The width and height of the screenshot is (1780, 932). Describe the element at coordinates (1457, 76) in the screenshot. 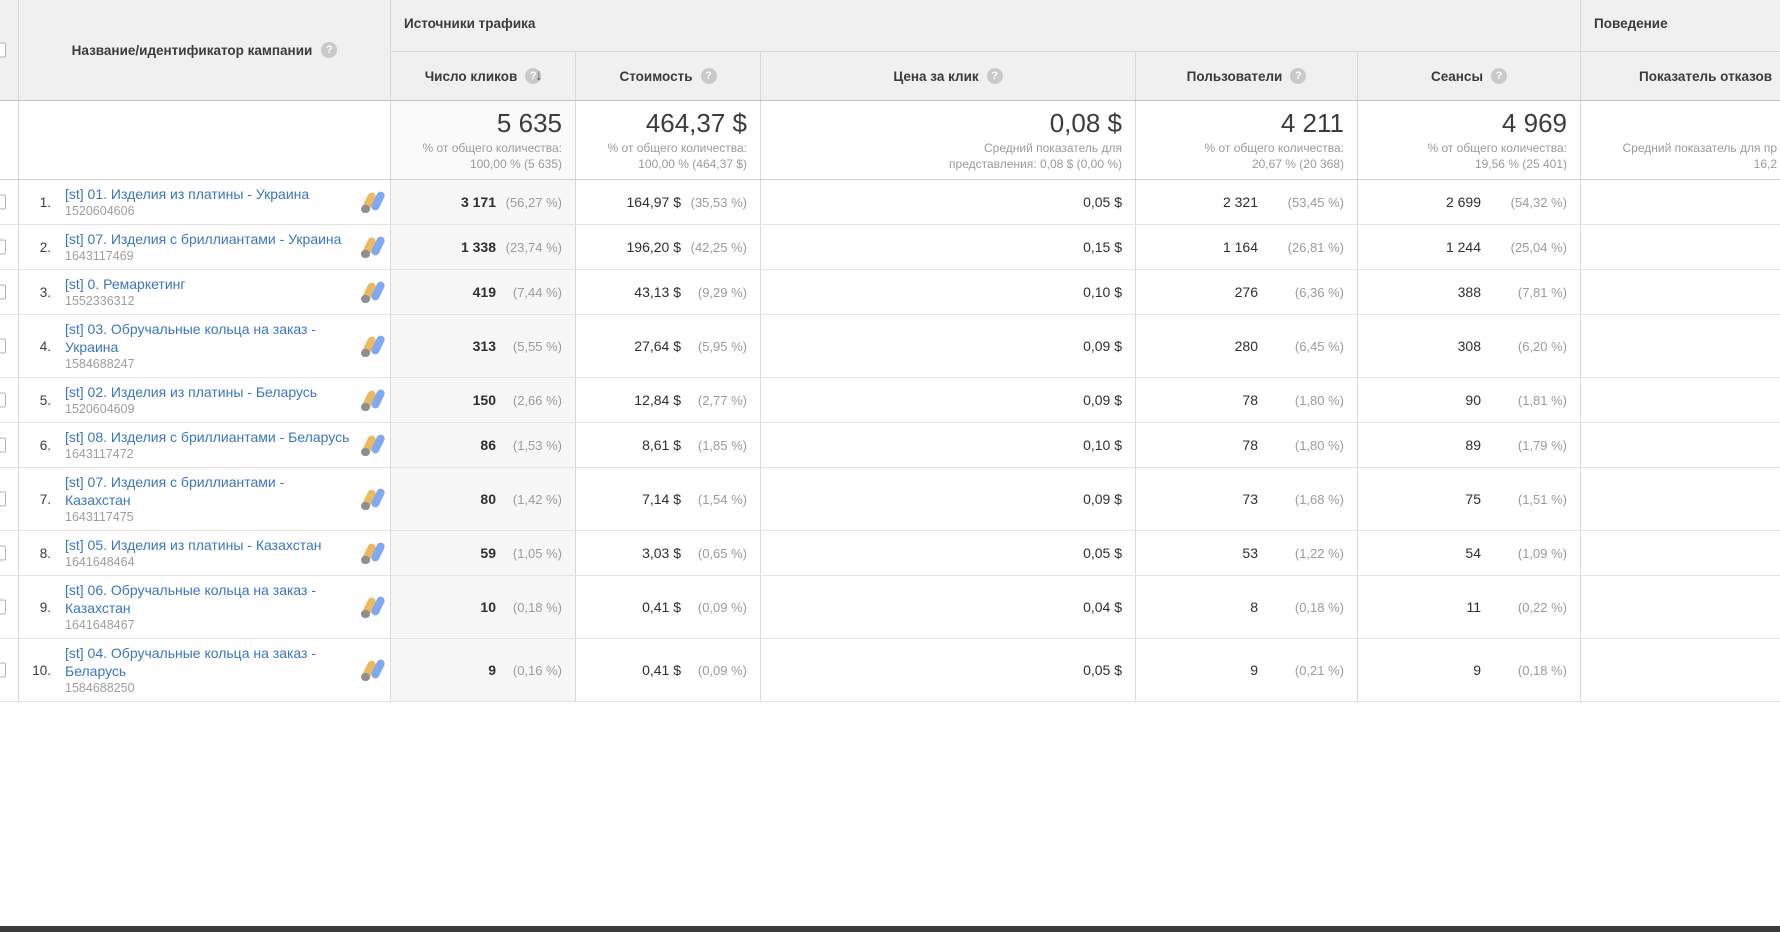

I see `column-header-sessions-label: Сеансы` at that location.